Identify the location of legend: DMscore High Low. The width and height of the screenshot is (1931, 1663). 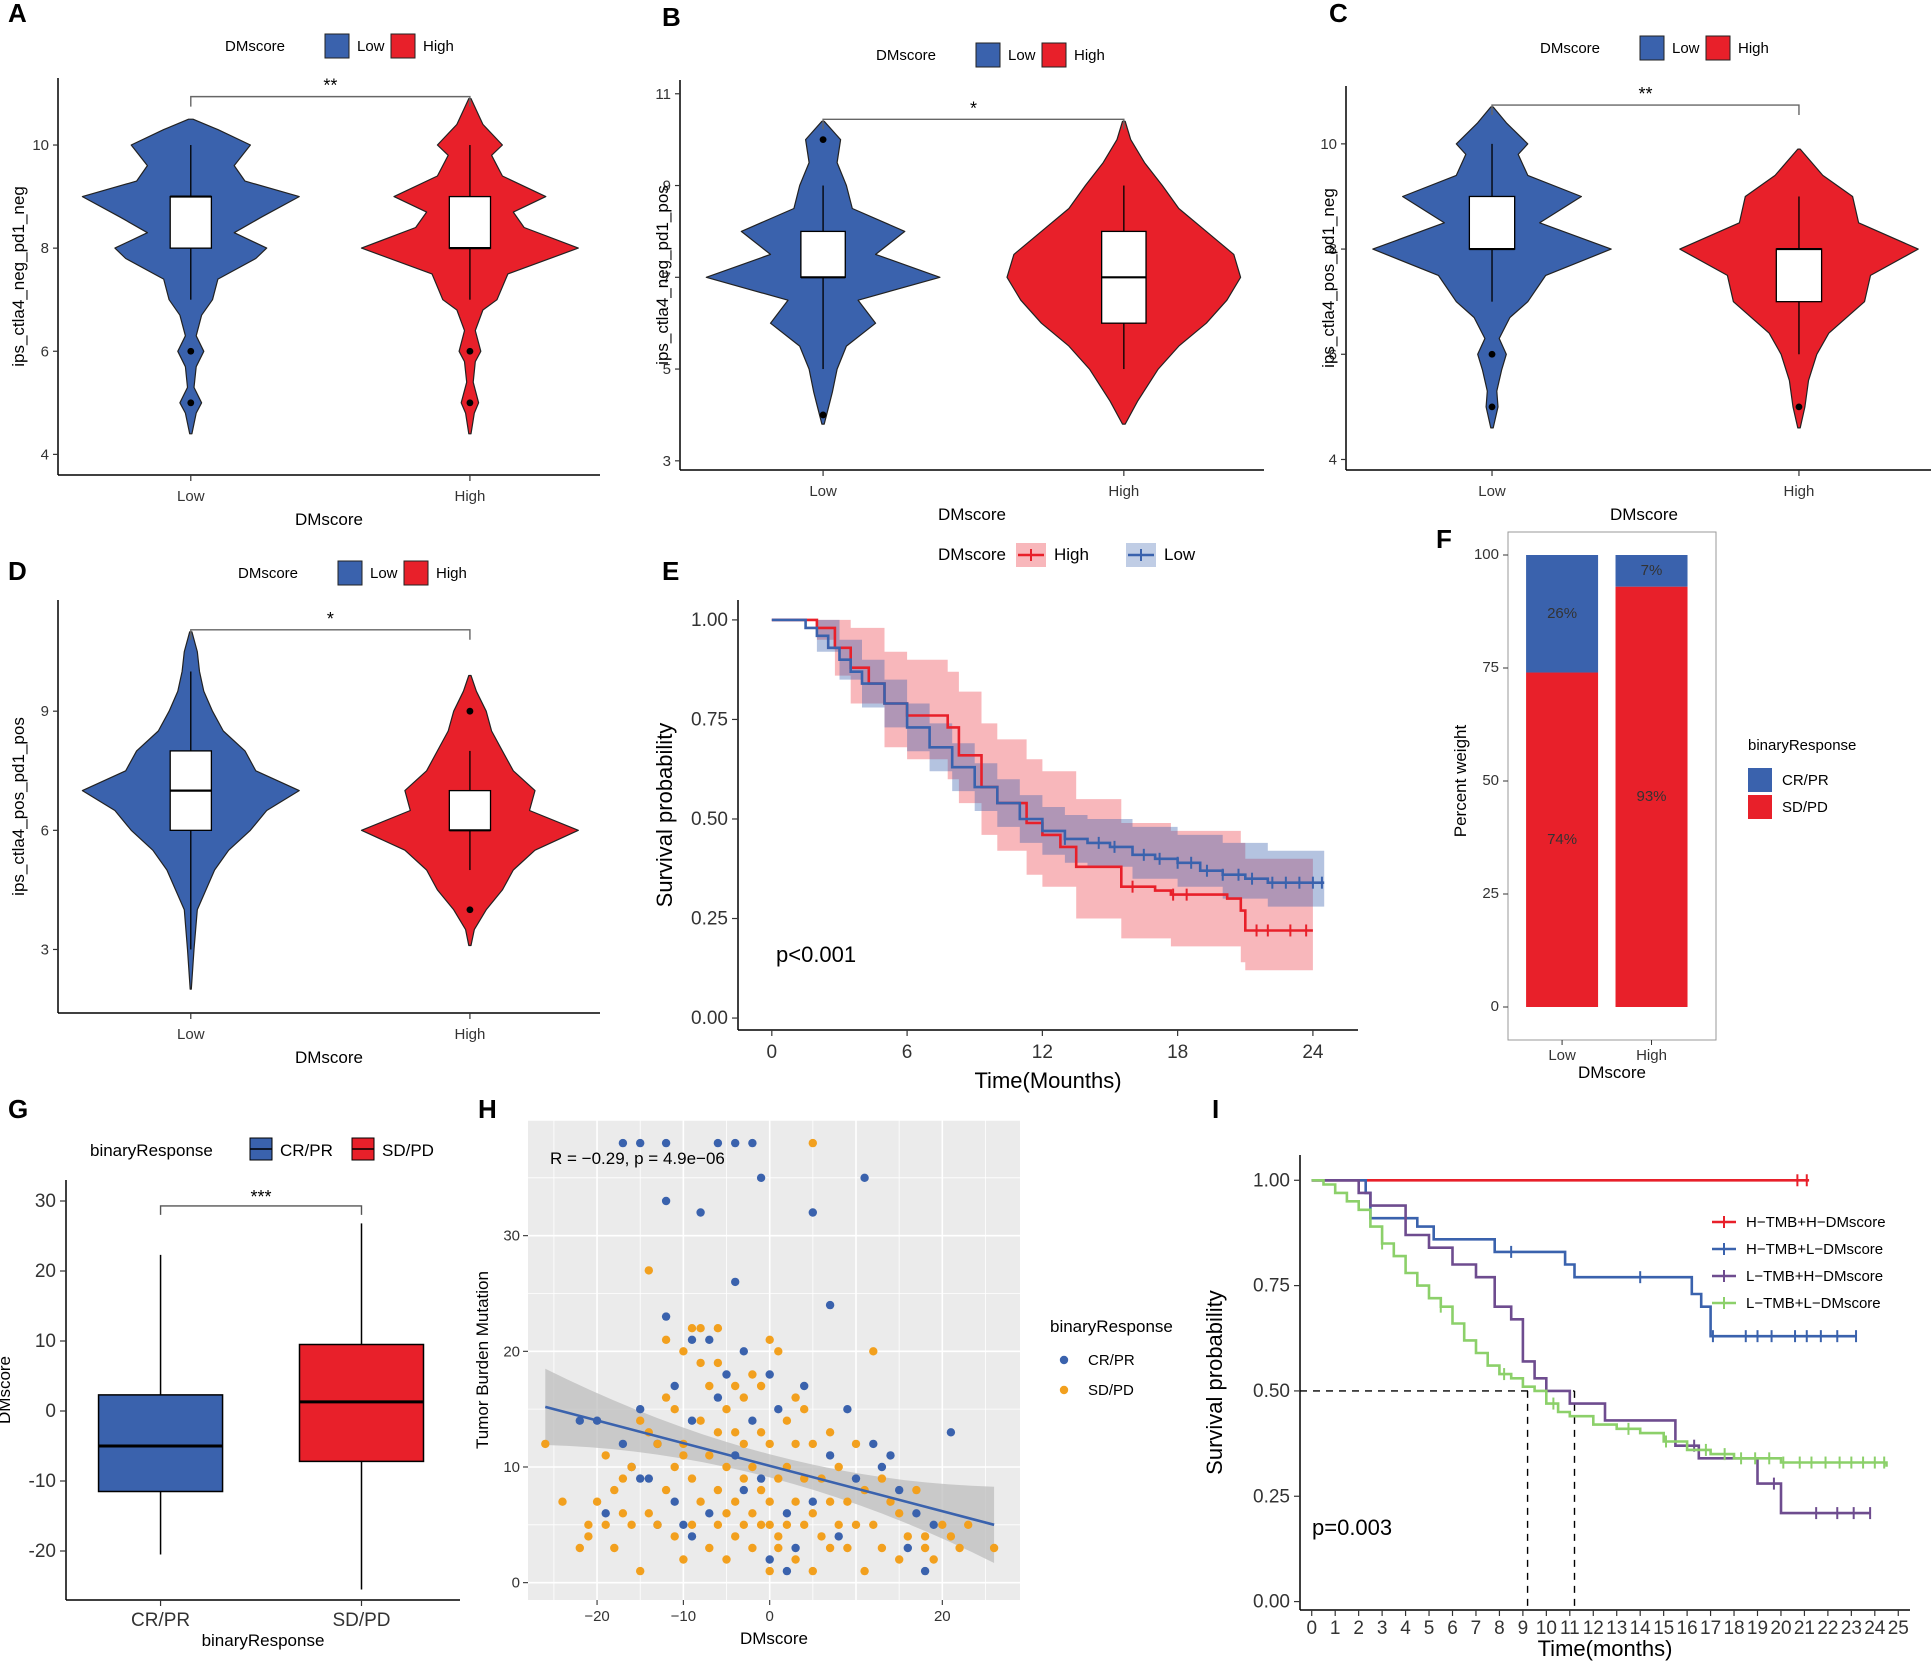
(1067, 555).